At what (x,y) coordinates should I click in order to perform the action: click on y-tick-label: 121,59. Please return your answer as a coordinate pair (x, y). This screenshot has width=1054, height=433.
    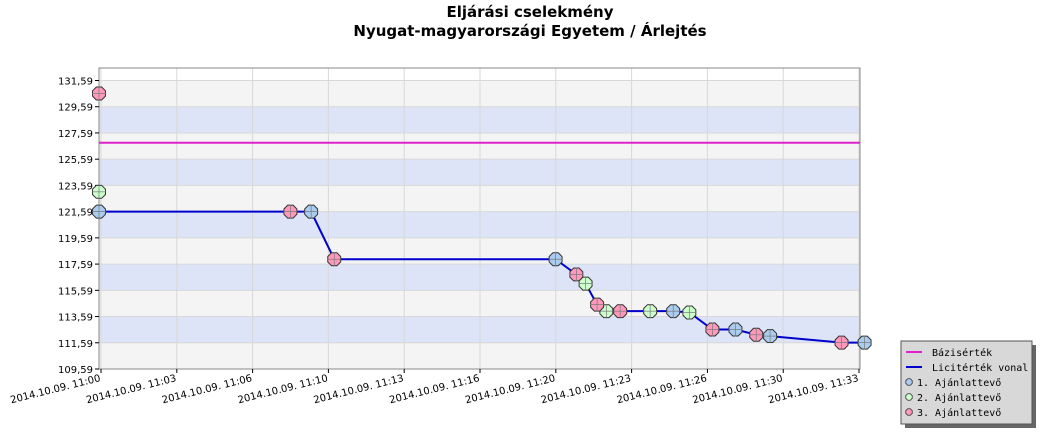
    Looking at the image, I should click on (75, 213).